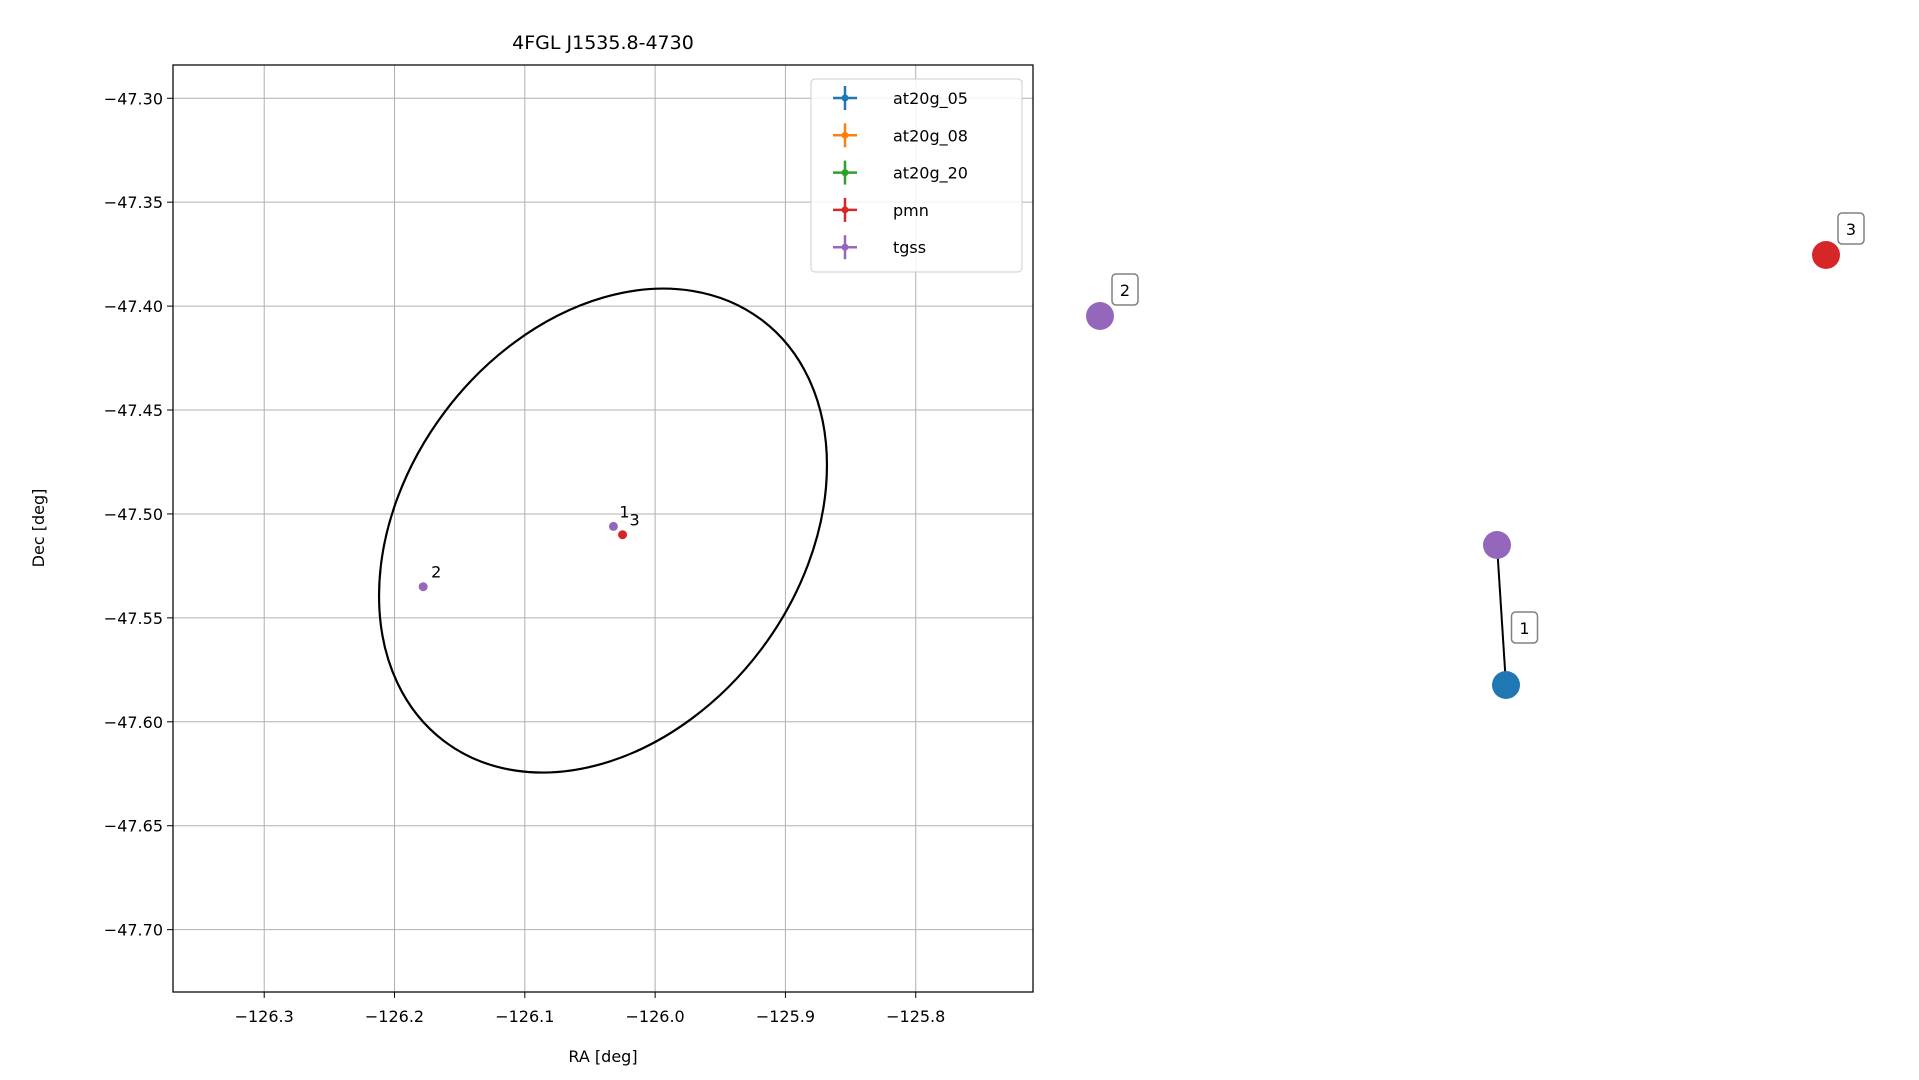 The width and height of the screenshot is (1919, 1080). What do you see at coordinates (133, 826) in the screenshot?
I see `y-tick-label: −47.65` at bounding box center [133, 826].